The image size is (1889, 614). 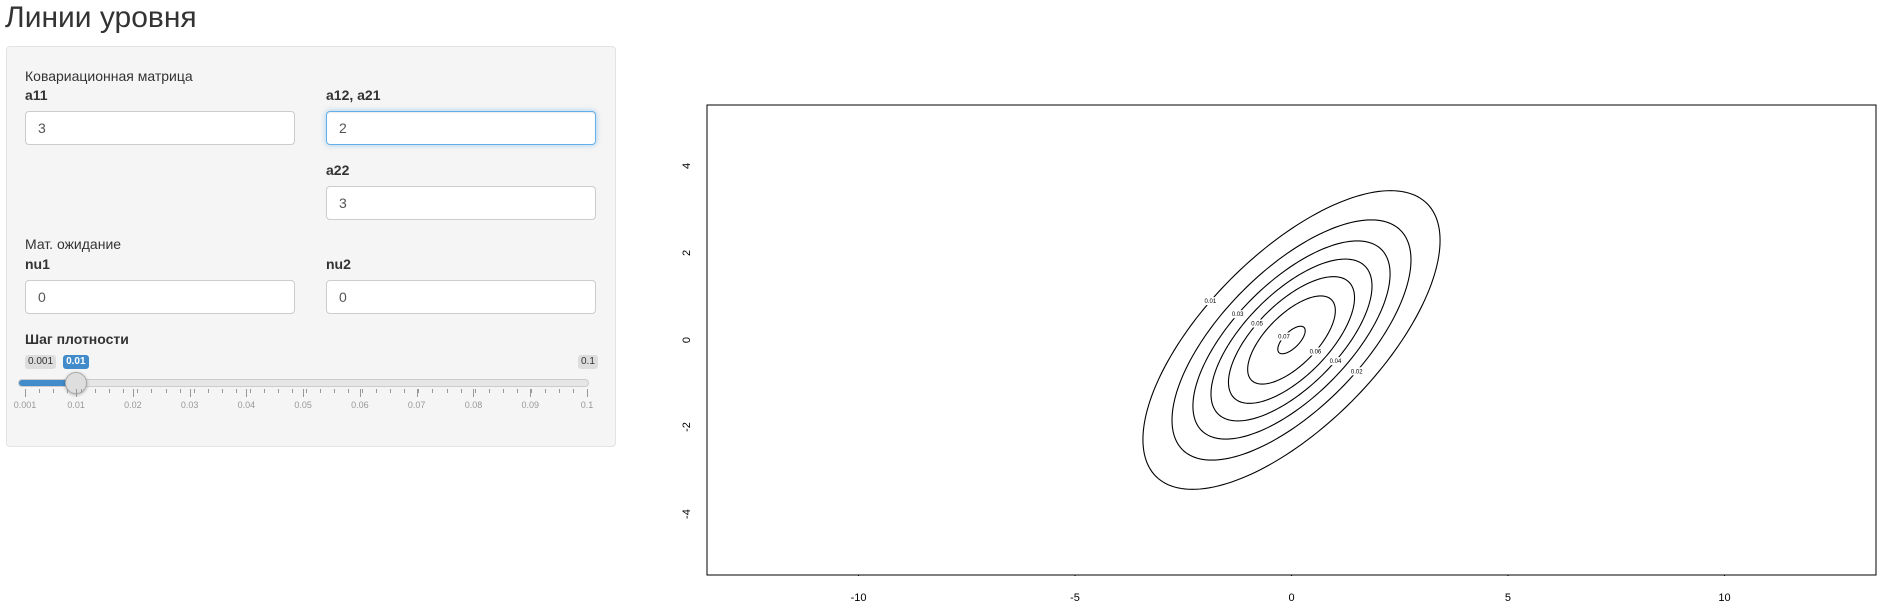 I want to click on slider-track, so click(x=303, y=383).